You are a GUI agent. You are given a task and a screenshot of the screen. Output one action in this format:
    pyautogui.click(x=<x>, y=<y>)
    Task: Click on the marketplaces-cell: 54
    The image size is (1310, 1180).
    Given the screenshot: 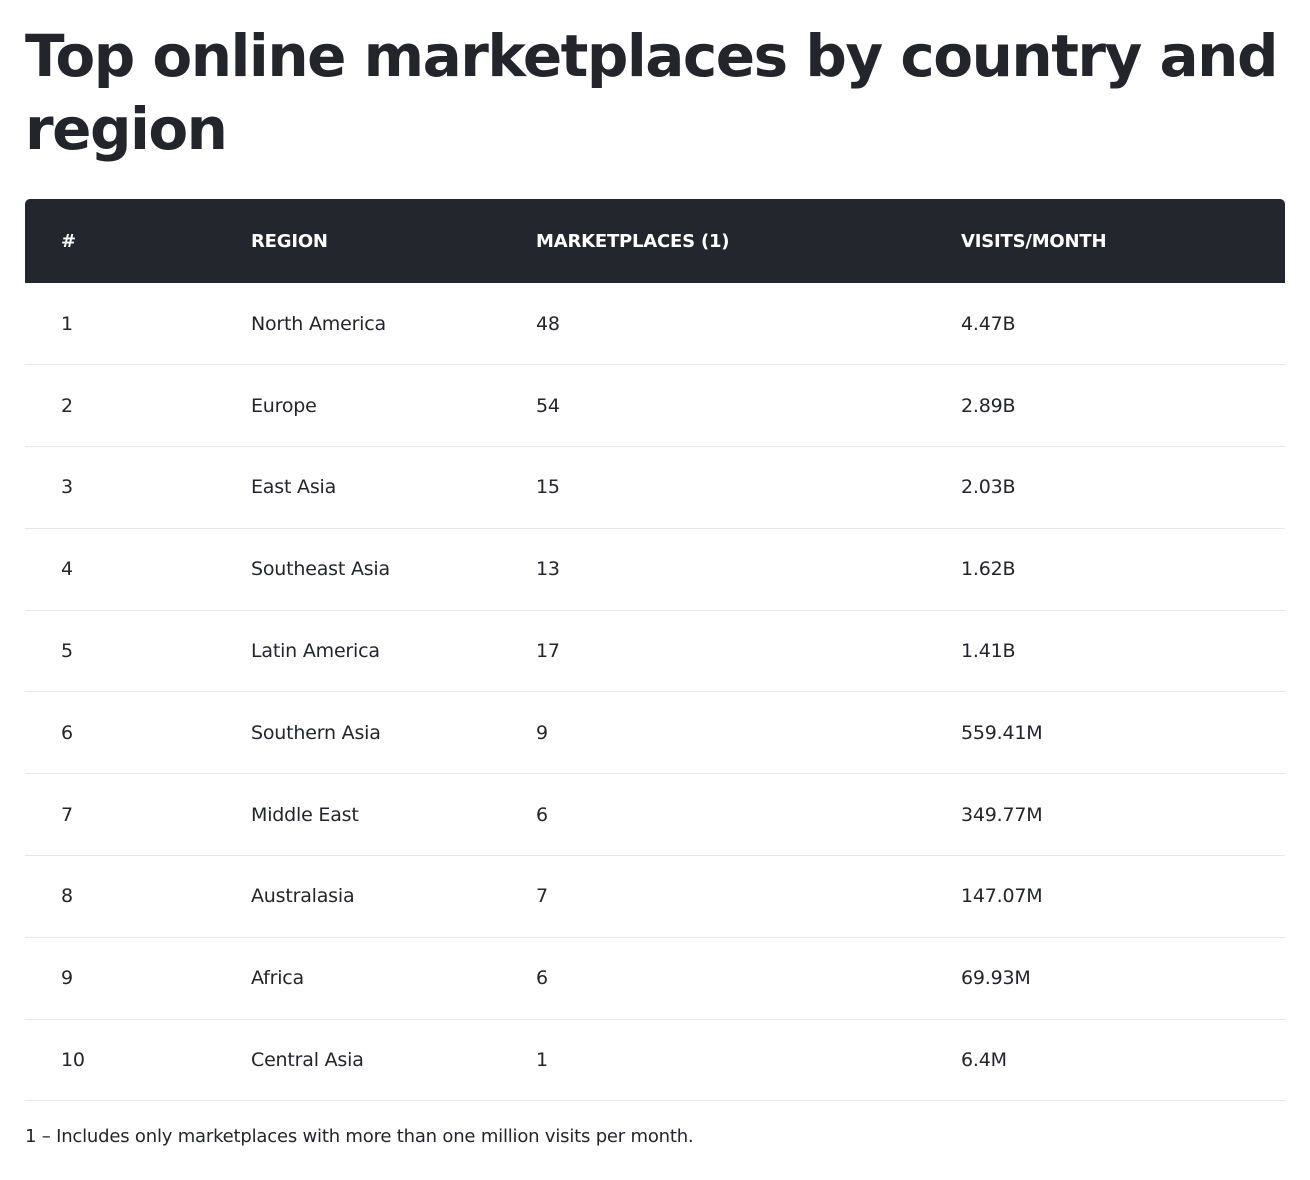 What is the action you would take?
    pyautogui.click(x=548, y=405)
    